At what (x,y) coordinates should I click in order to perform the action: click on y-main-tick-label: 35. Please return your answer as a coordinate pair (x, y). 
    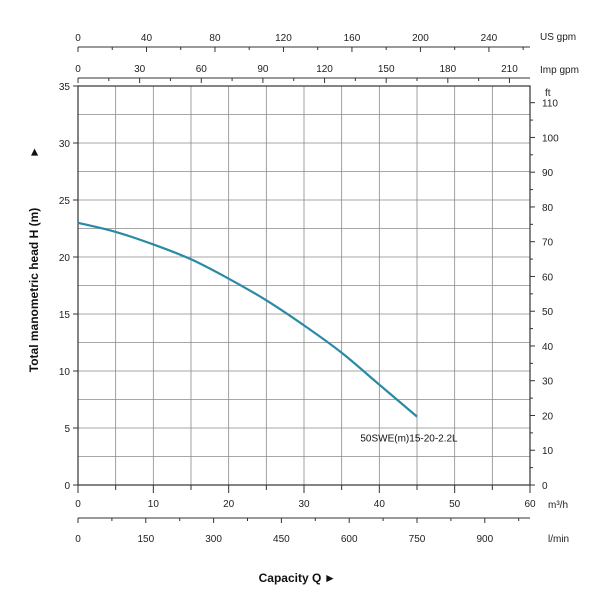
    Looking at the image, I should click on (65, 87).